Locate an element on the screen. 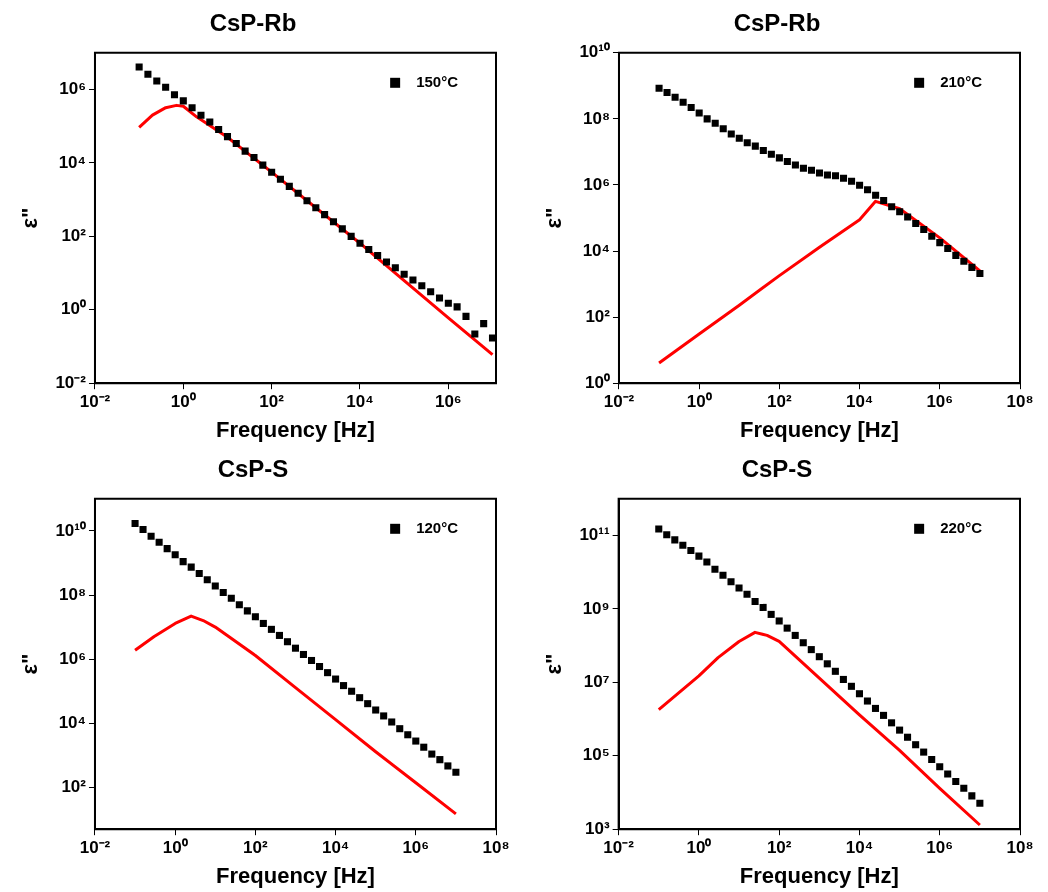 This screenshot has height=892, width=1048. y-axis-title: ε" is located at coordinates (554, 664).